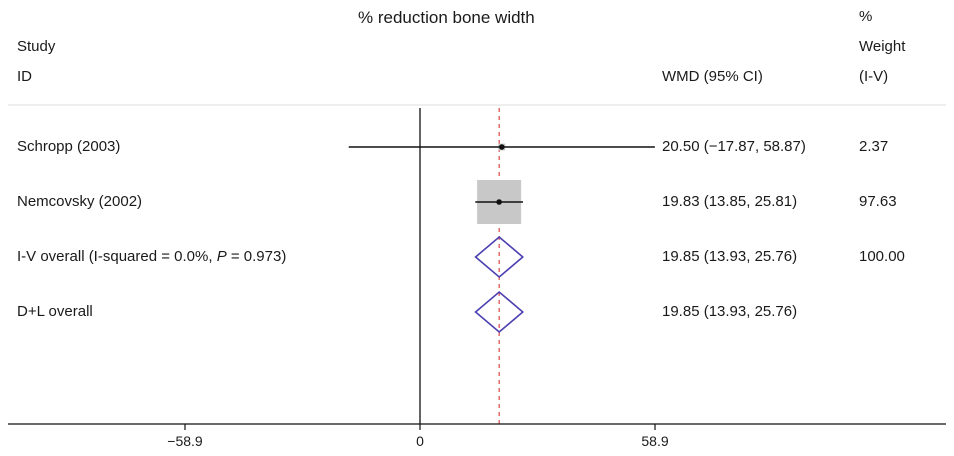  What do you see at coordinates (882, 256) in the screenshot?
I see `overall-weight: 100.00` at bounding box center [882, 256].